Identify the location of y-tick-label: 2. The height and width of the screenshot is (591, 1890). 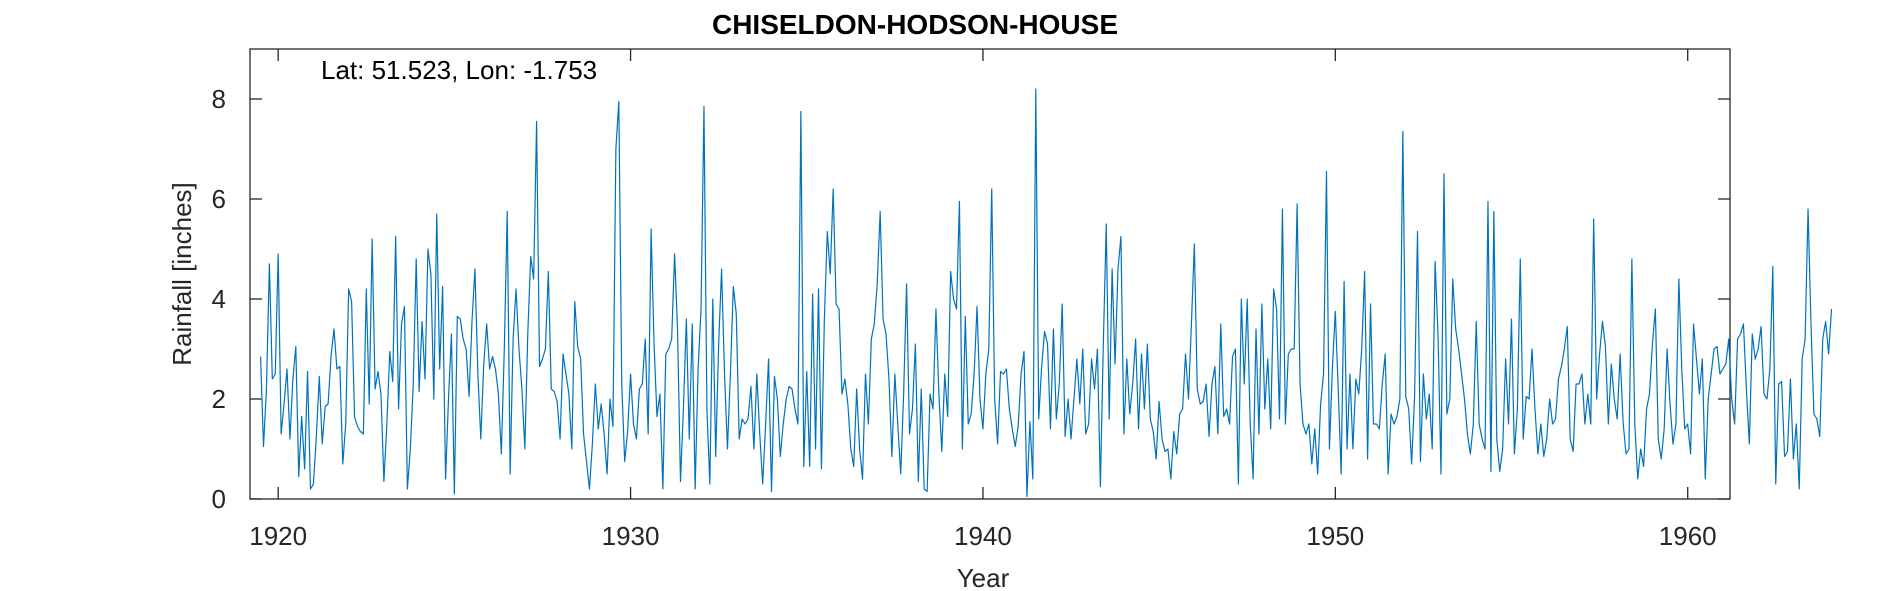
(219, 399).